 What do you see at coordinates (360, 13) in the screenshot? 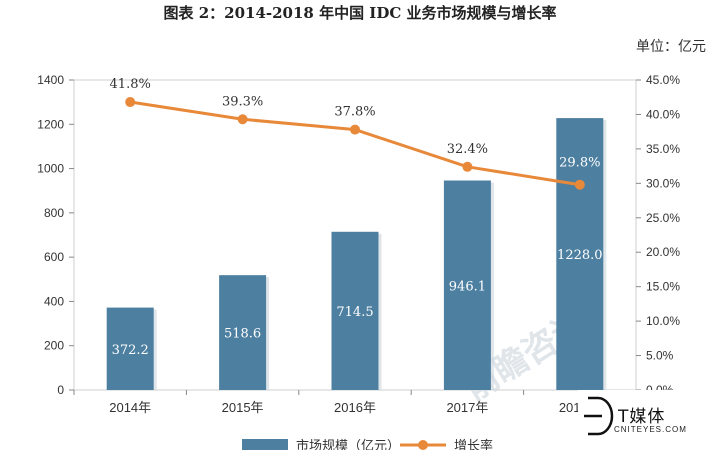
I see `chart-title: 图表 2：2014-2018 年中国 IDC 业务市场规模与增长率` at bounding box center [360, 13].